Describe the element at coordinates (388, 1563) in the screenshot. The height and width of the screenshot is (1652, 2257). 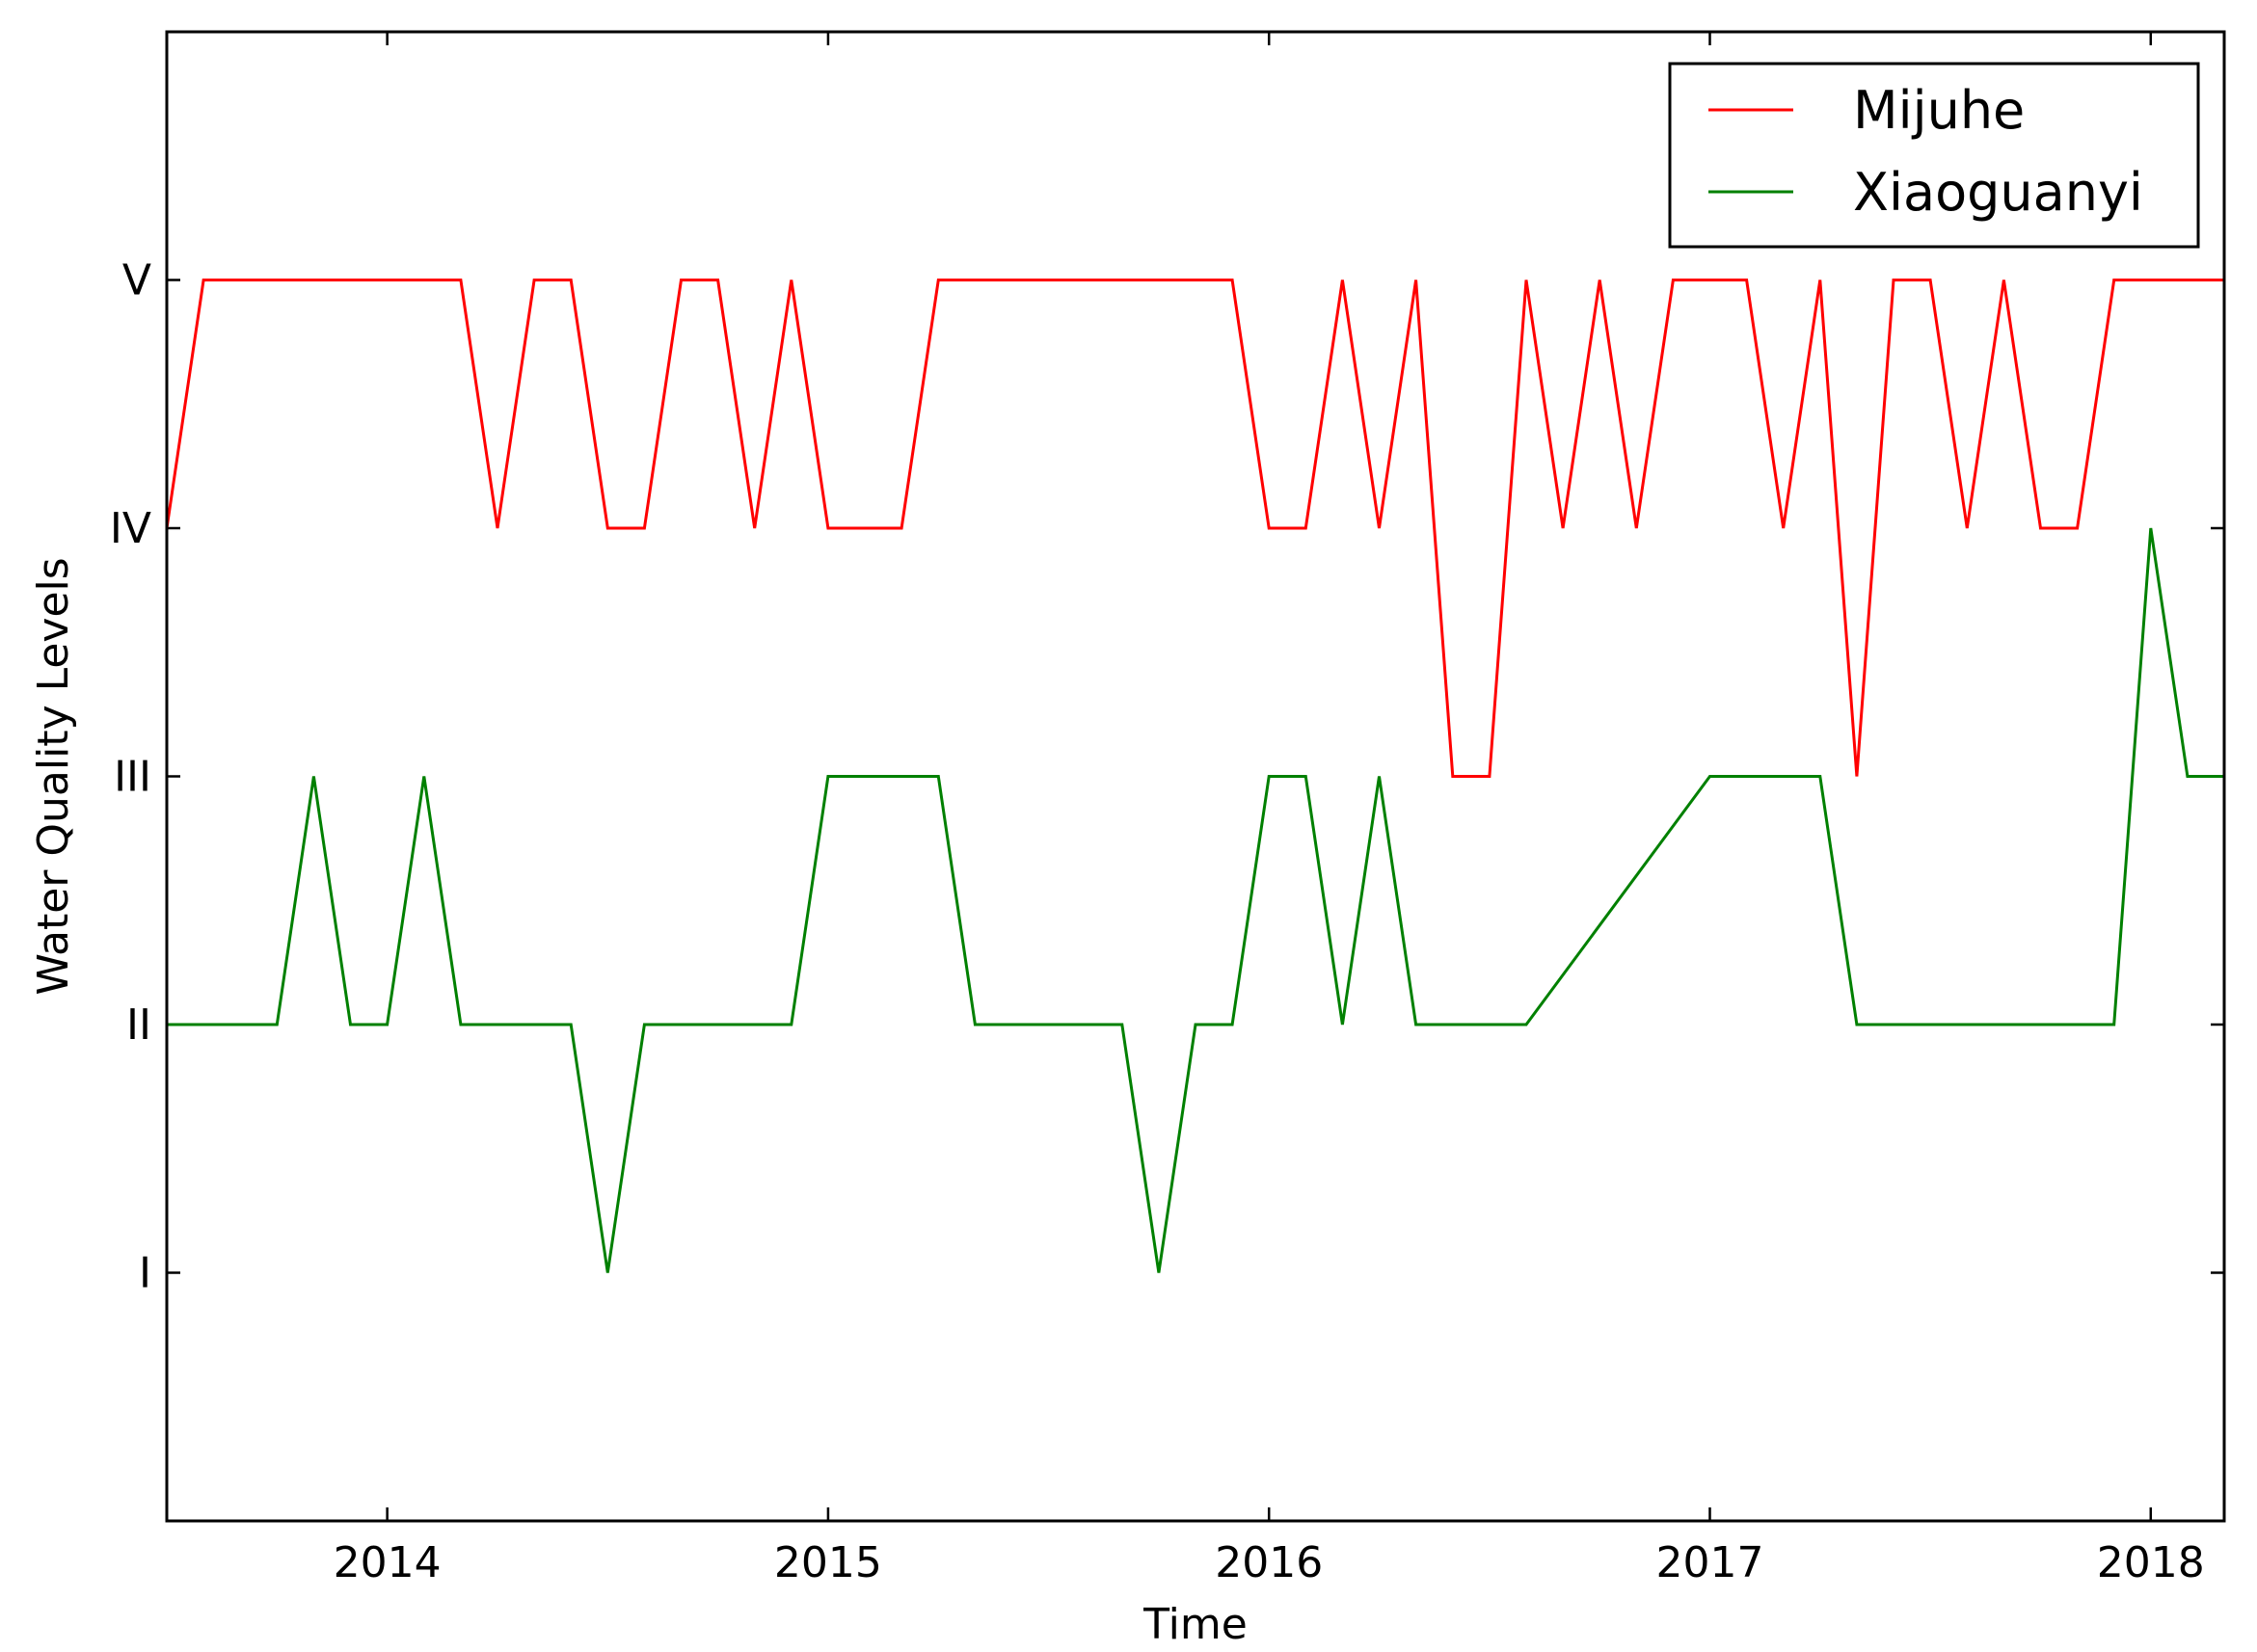
I see `x-tick-label: 2014` at that location.